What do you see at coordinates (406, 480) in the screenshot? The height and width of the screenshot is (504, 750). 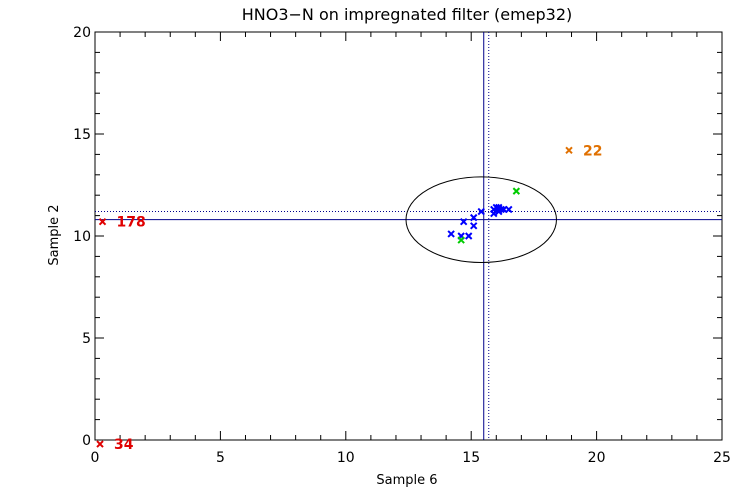 I see `x-axis-label: Sample 6` at bounding box center [406, 480].